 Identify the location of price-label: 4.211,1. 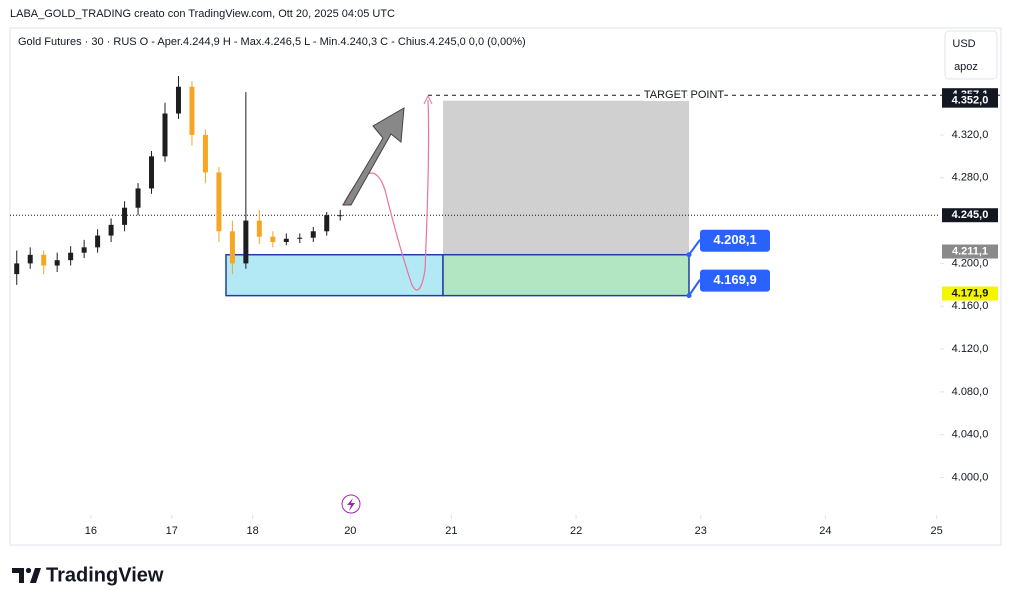
(970, 251).